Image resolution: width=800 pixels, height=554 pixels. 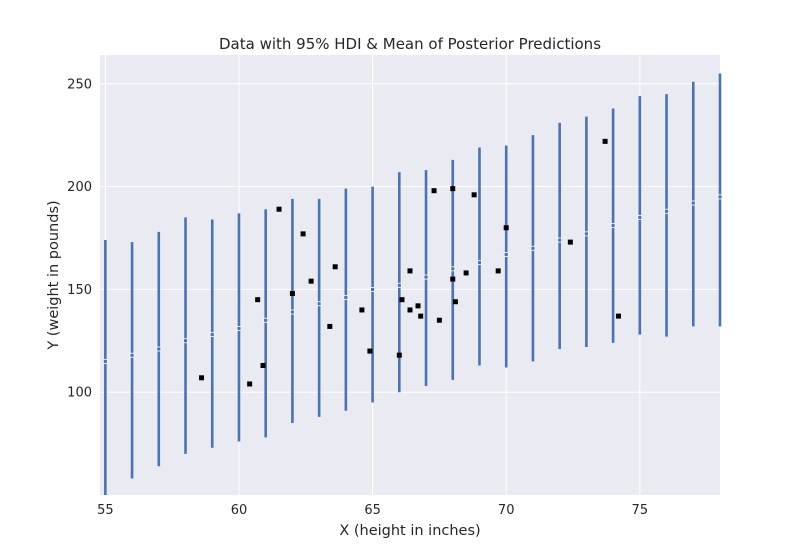 What do you see at coordinates (79, 290) in the screenshot?
I see `y-tick-label: 150` at bounding box center [79, 290].